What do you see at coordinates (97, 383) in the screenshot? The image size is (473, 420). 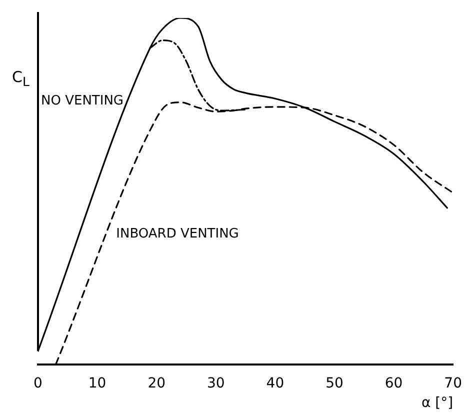 I see `x-tick-label: 10` at bounding box center [97, 383].